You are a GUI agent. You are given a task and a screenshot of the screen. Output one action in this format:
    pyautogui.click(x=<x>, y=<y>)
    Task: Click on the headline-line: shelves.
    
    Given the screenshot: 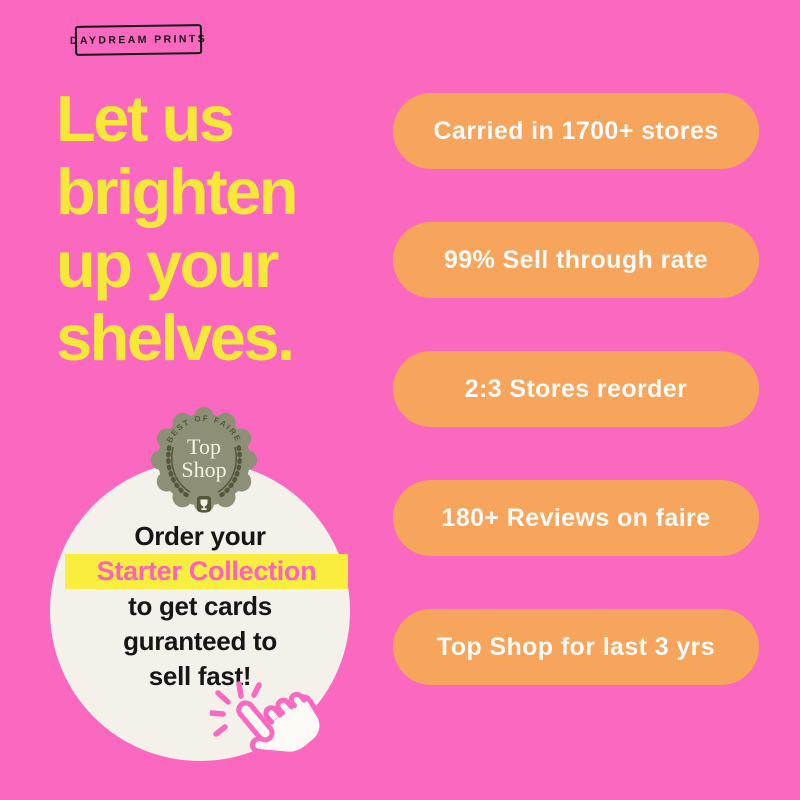 What is the action you would take?
    pyautogui.click(x=175, y=337)
    